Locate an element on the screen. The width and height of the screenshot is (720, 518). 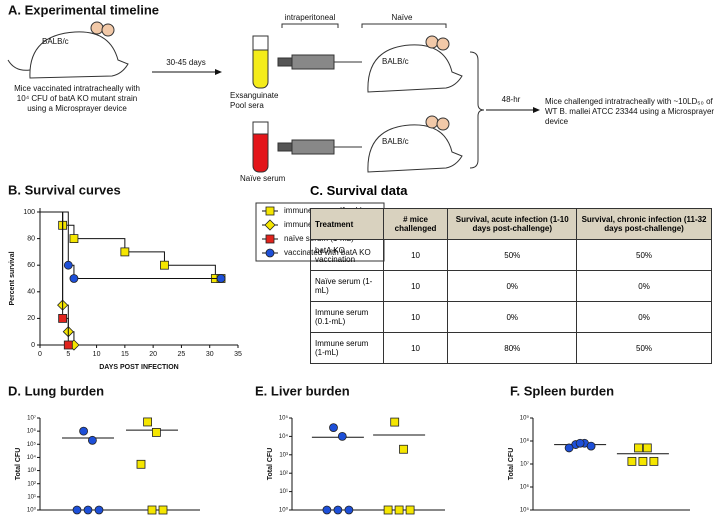
y-tick-label: 10⁸ is located at coordinates (525, 441).